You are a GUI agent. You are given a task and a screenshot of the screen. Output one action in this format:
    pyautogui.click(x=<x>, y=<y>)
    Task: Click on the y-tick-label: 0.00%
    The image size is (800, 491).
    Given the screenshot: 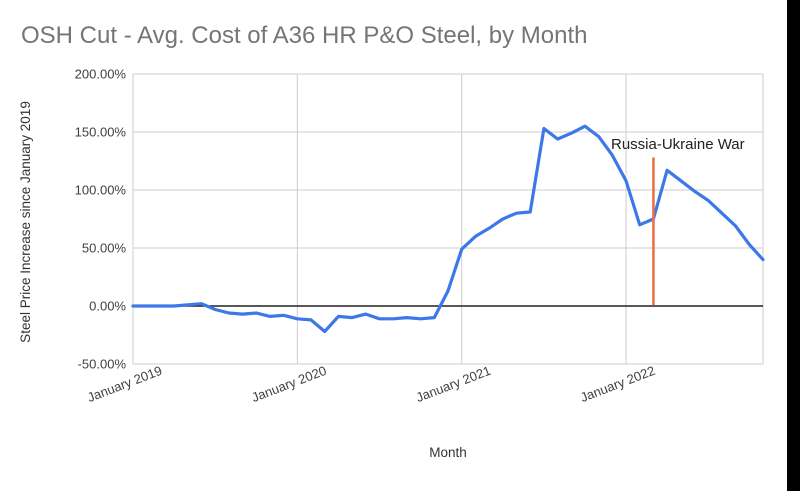 What is the action you would take?
    pyautogui.click(x=107, y=306)
    